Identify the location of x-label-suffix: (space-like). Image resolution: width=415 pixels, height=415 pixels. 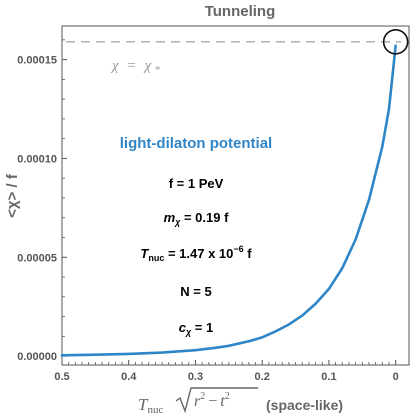
(304, 405).